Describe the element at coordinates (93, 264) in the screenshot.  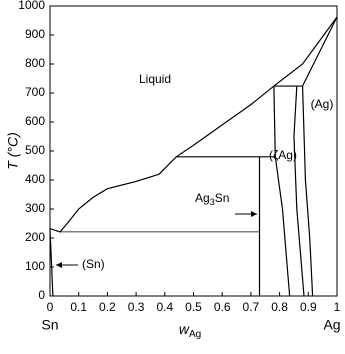
I see `annotation: (Sn)` at that location.